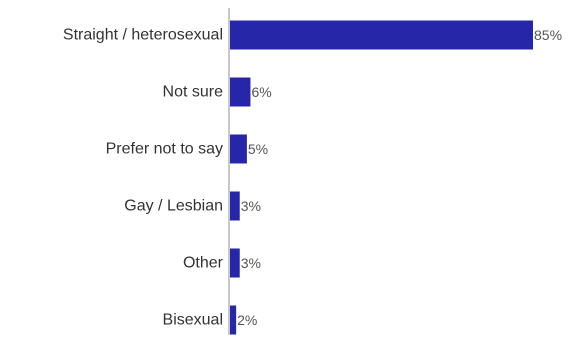 The height and width of the screenshot is (343, 584). I want to click on category-label-5: Bisexual, so click(193, 320).